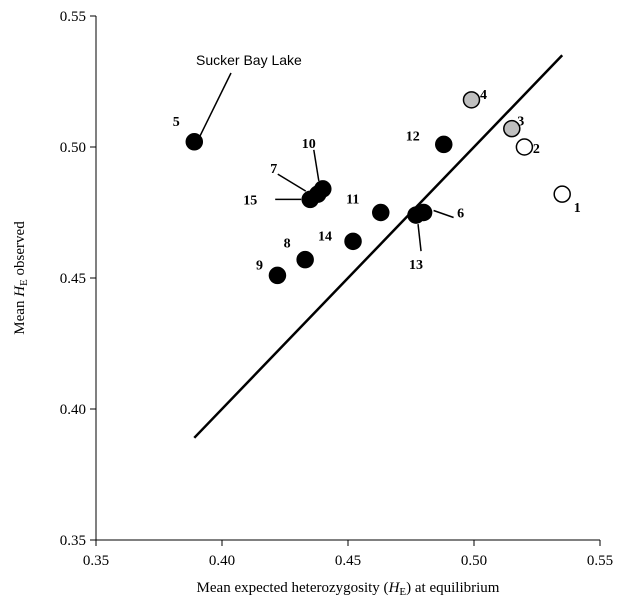 Image resolution: width=621 pixels, height=604 pixels. Describe the element at coordinates (176, 122) in the screenshot. I see `point-label-5: 5` at that location.